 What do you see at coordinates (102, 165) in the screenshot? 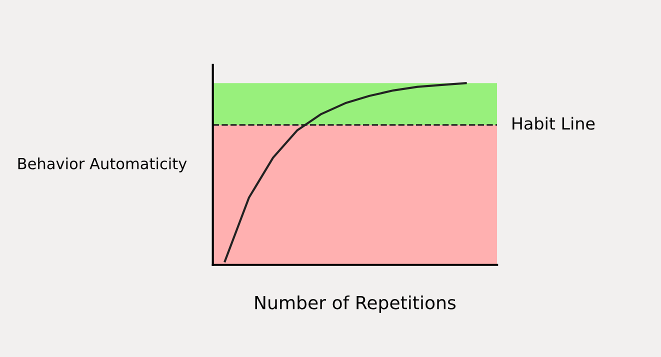
I see `y-axis-title: Behavior Automaticity` at bounding box center [102, 165].